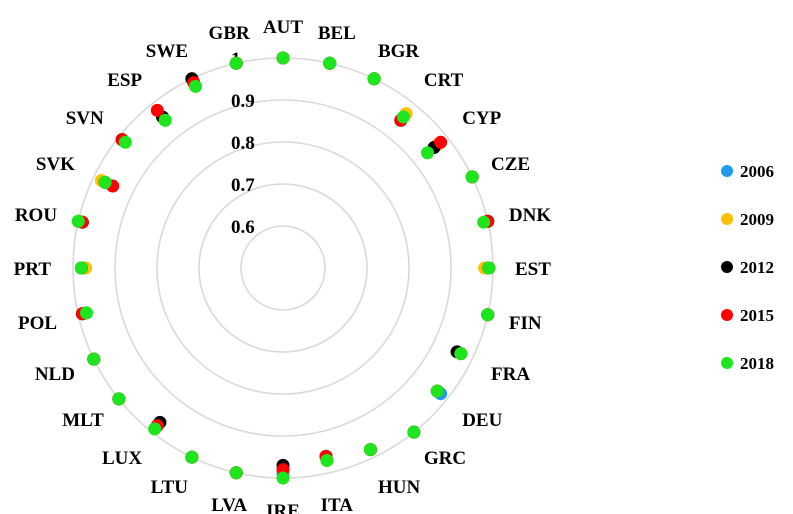 The height and width of the screenshot is (514, 793). I want to click on category-label: CYP, so click(481, 118).